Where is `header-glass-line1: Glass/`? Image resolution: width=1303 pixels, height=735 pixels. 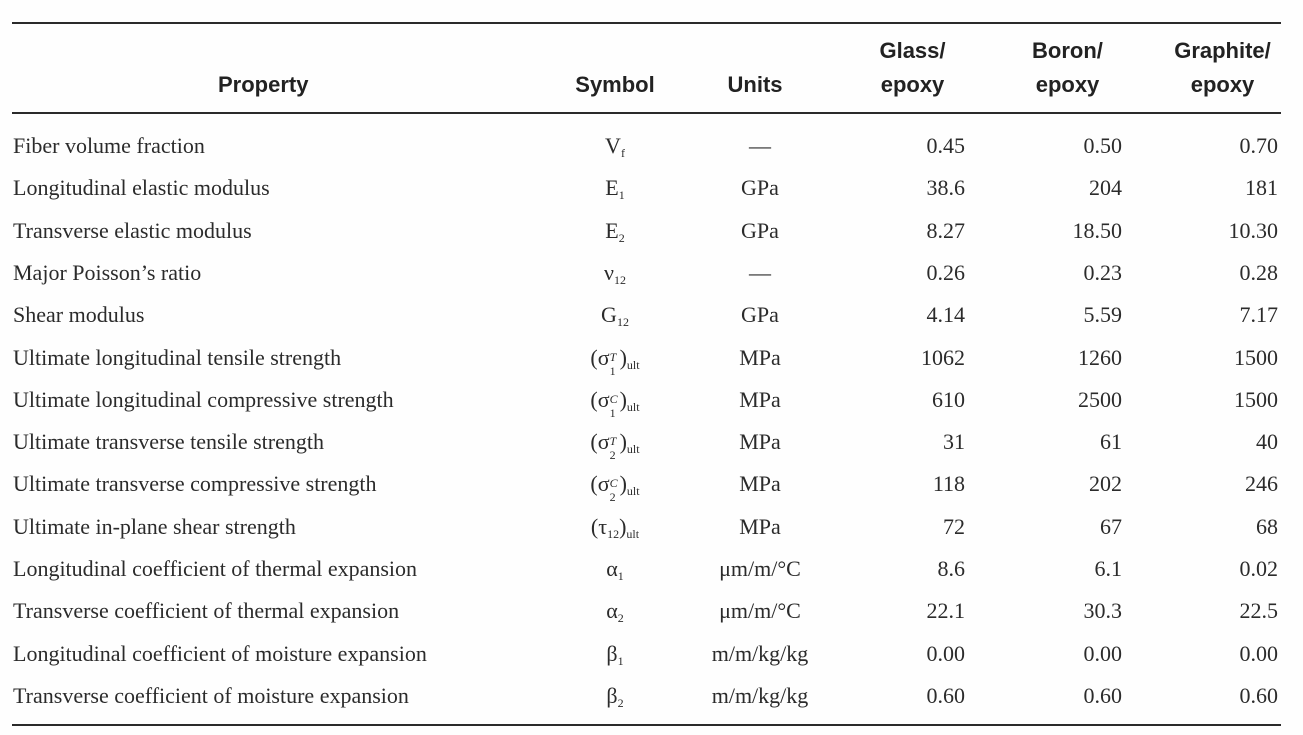 header-glass-line1: Glass/ is located at coordinates (912, 50).